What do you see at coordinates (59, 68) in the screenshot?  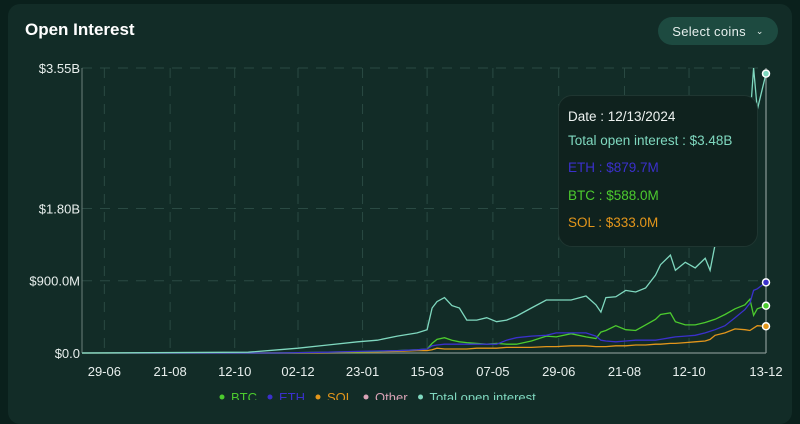 I see `y-tick-label: $3.55B` at bounding box center [59, 68].